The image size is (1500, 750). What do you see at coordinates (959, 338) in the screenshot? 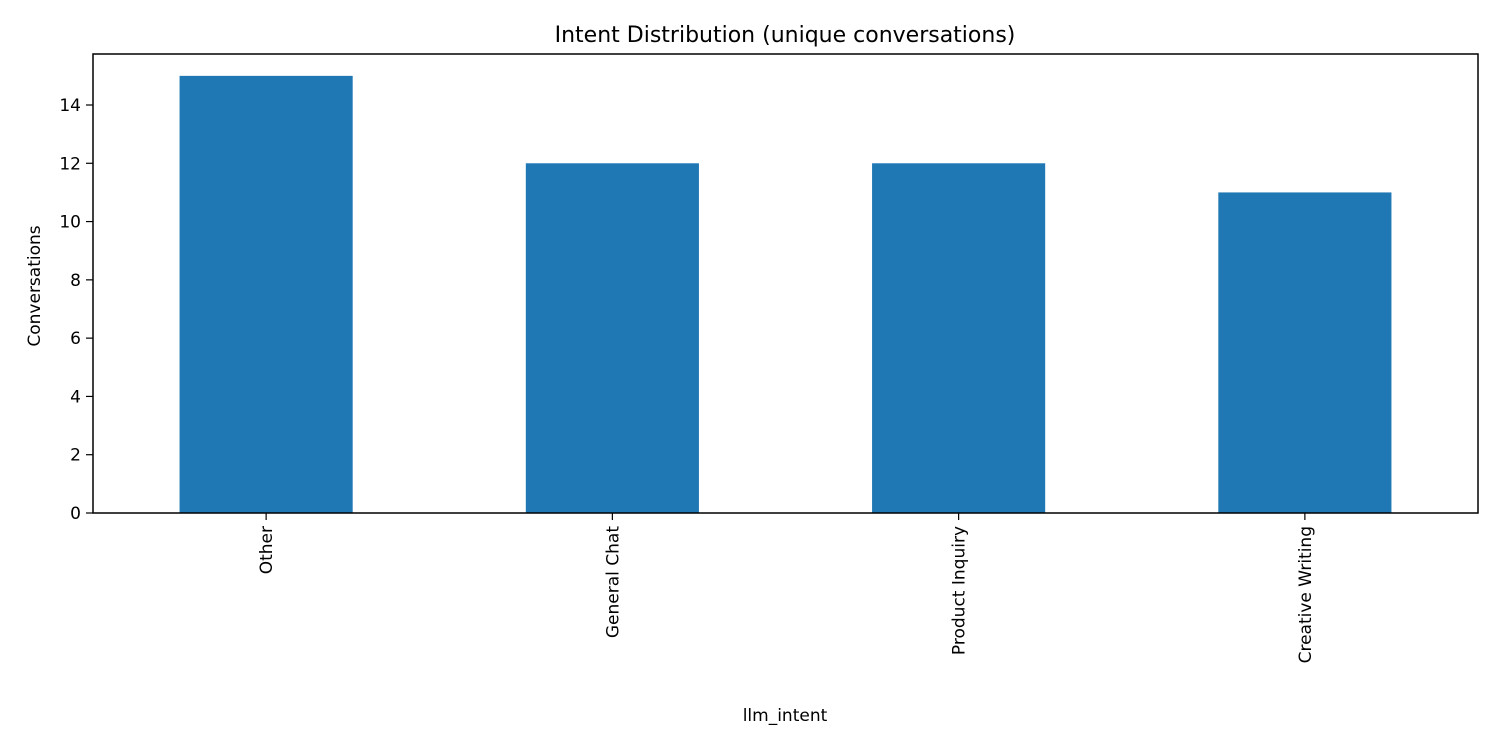
I see `bar-product-inquiry` at bounding box center [959, 338].